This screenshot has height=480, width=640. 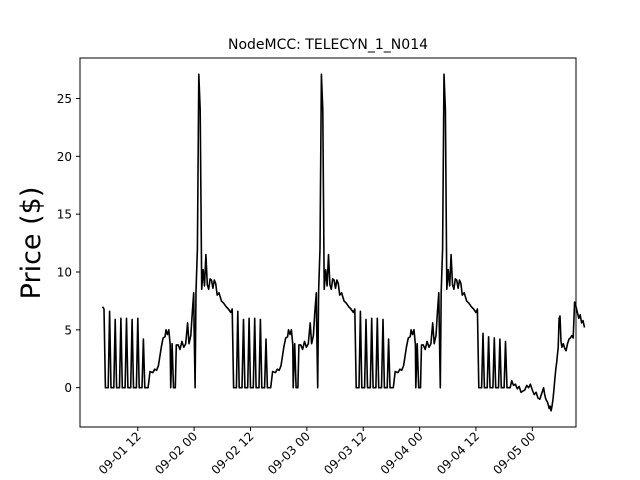 What do you see at coordinates (68, 388) in the screenshot?
I see `y-tick-label: 0` at bounding box center [68, 388].